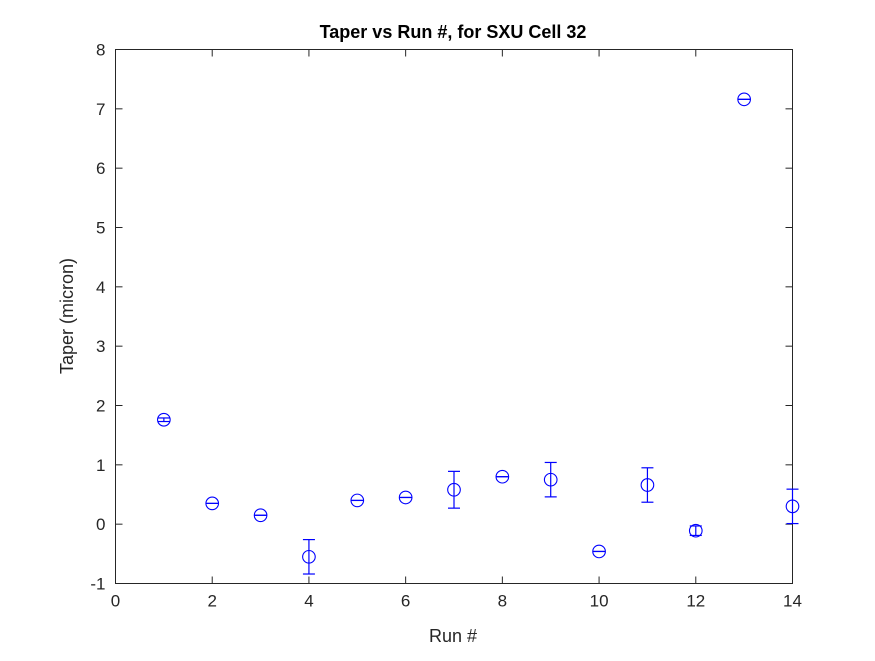 This screenshot has height=661, width=875. Describe the element at coordinates (67, 316) in the screenshot. I see `y-axis-label: Taper (micron)` at that location.